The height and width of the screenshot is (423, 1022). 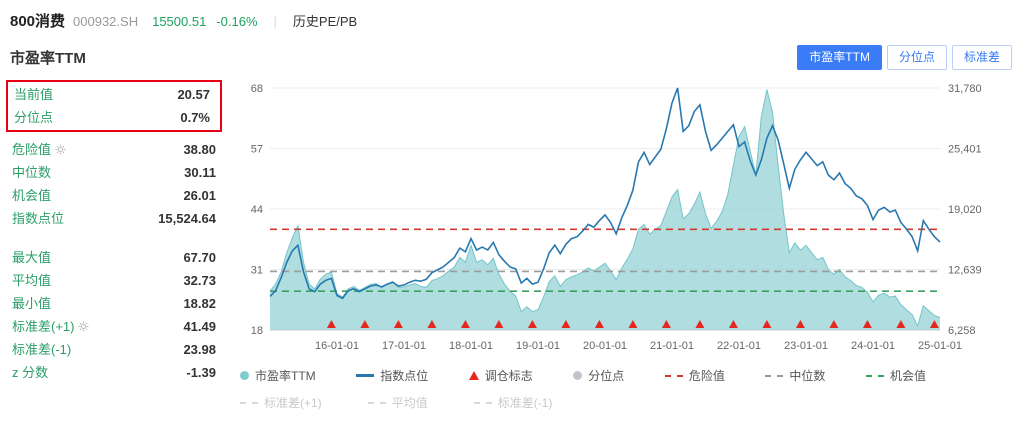 I want to click on legend-item-std-minus1: 标准差(-1), so click(x=513, y=402).